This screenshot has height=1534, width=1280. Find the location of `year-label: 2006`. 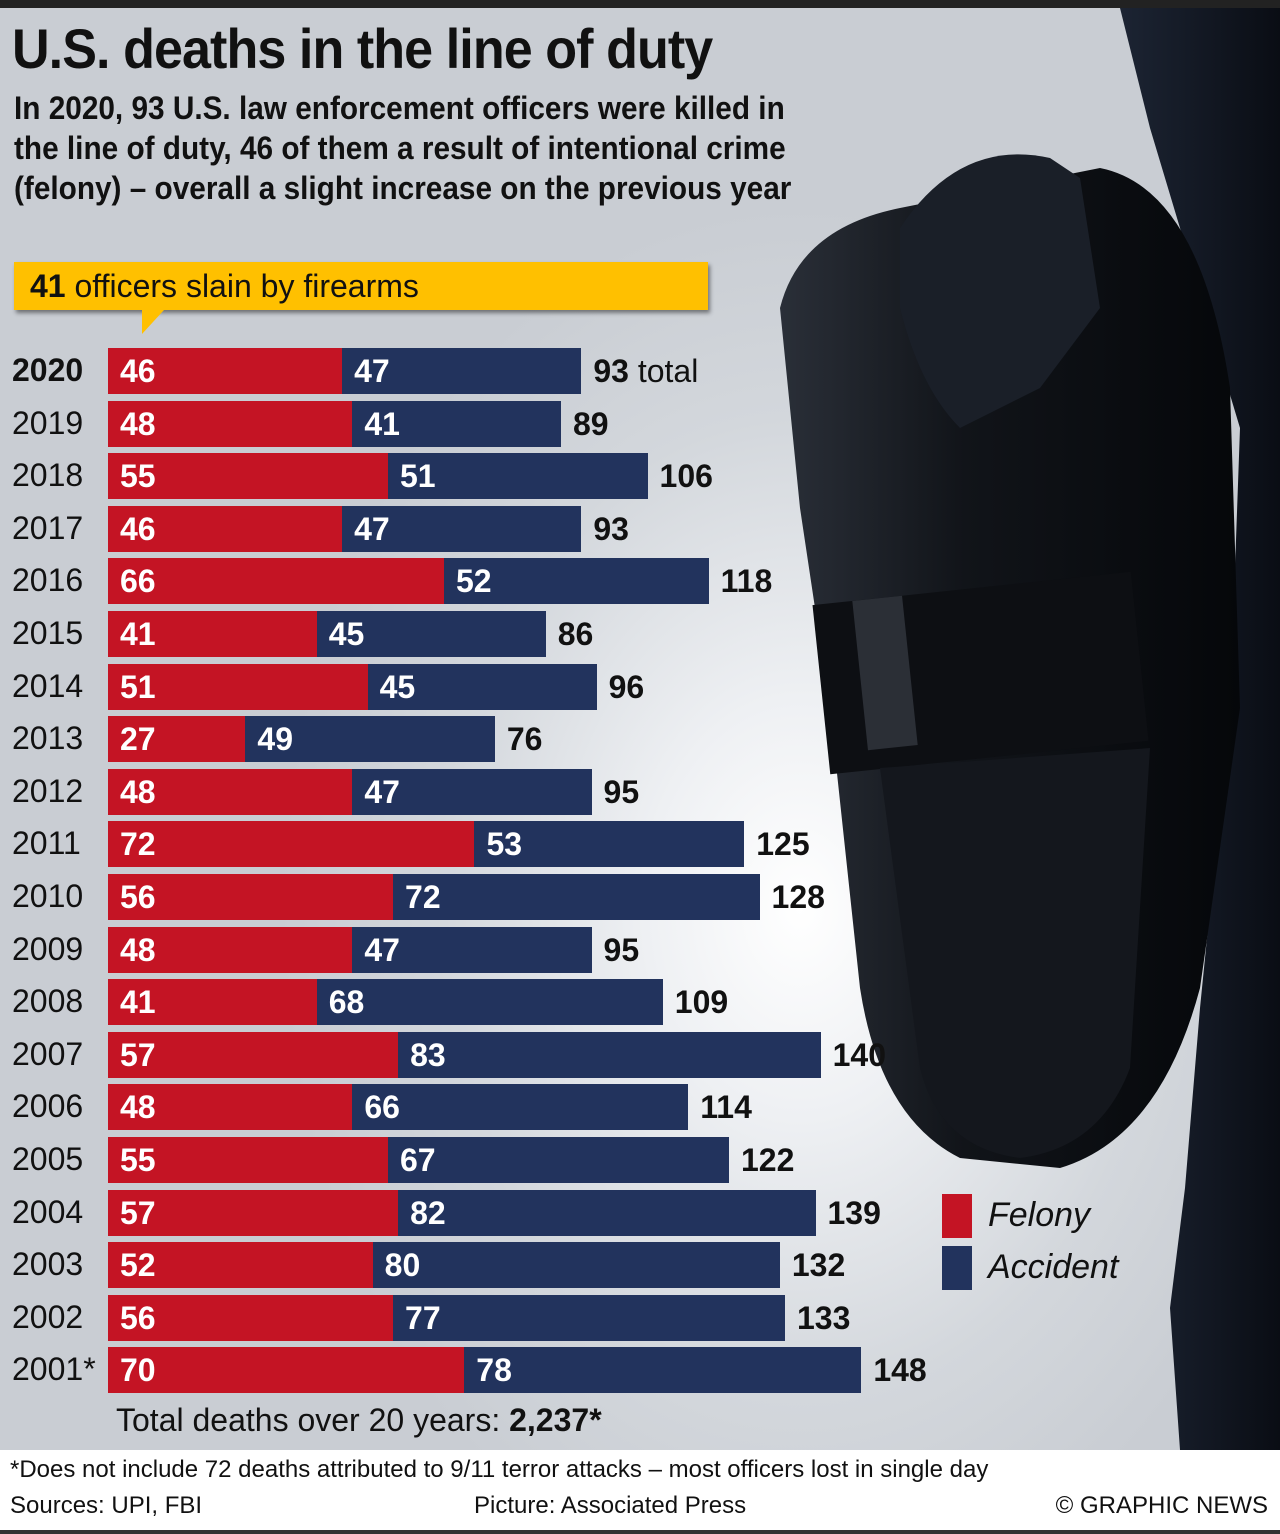

year-label: 2006 is located at coordinates (48, 1106).